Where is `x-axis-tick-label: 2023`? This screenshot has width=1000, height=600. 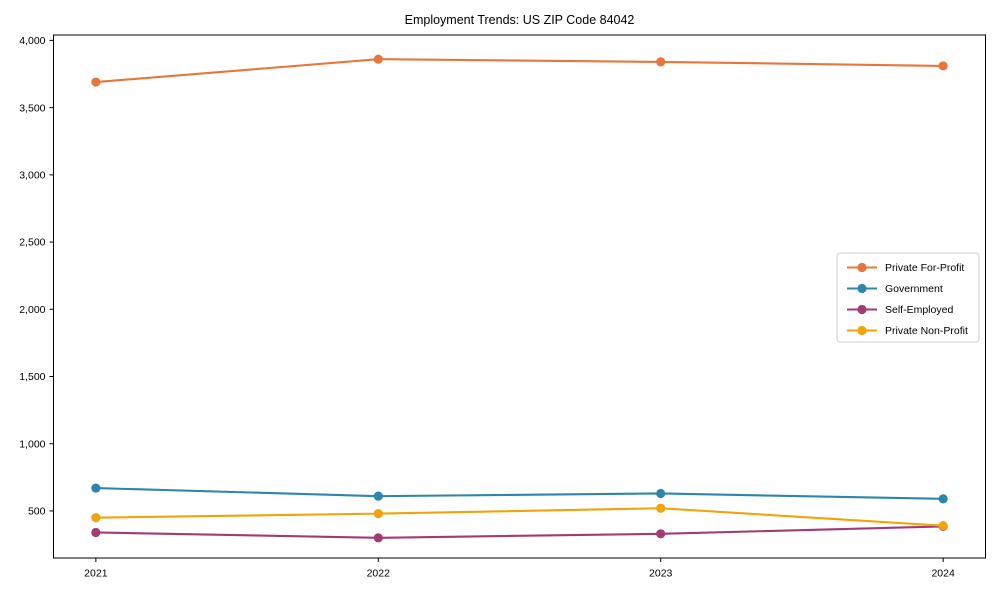
x-axis-tick-label: 2023 is located at coordinates (661, 574).